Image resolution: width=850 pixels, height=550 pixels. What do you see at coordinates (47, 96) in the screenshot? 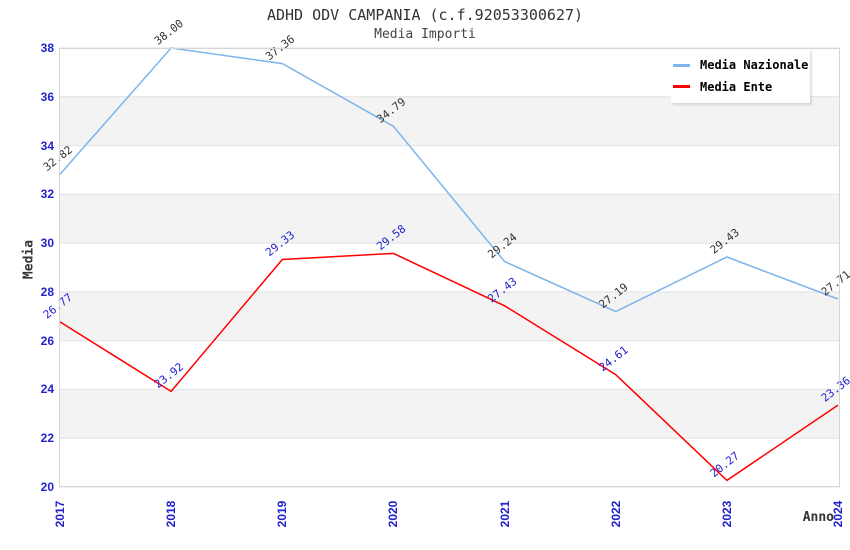
I see `y-tick-label: 36` at bounding box center [47, 96].